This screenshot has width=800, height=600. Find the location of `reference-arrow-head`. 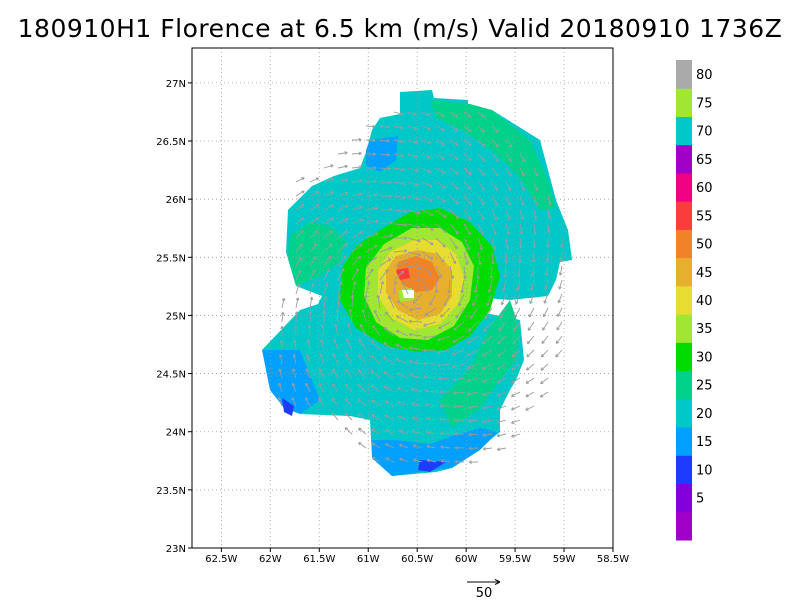

reference-arrow-head is located at coordinates (497, 582).